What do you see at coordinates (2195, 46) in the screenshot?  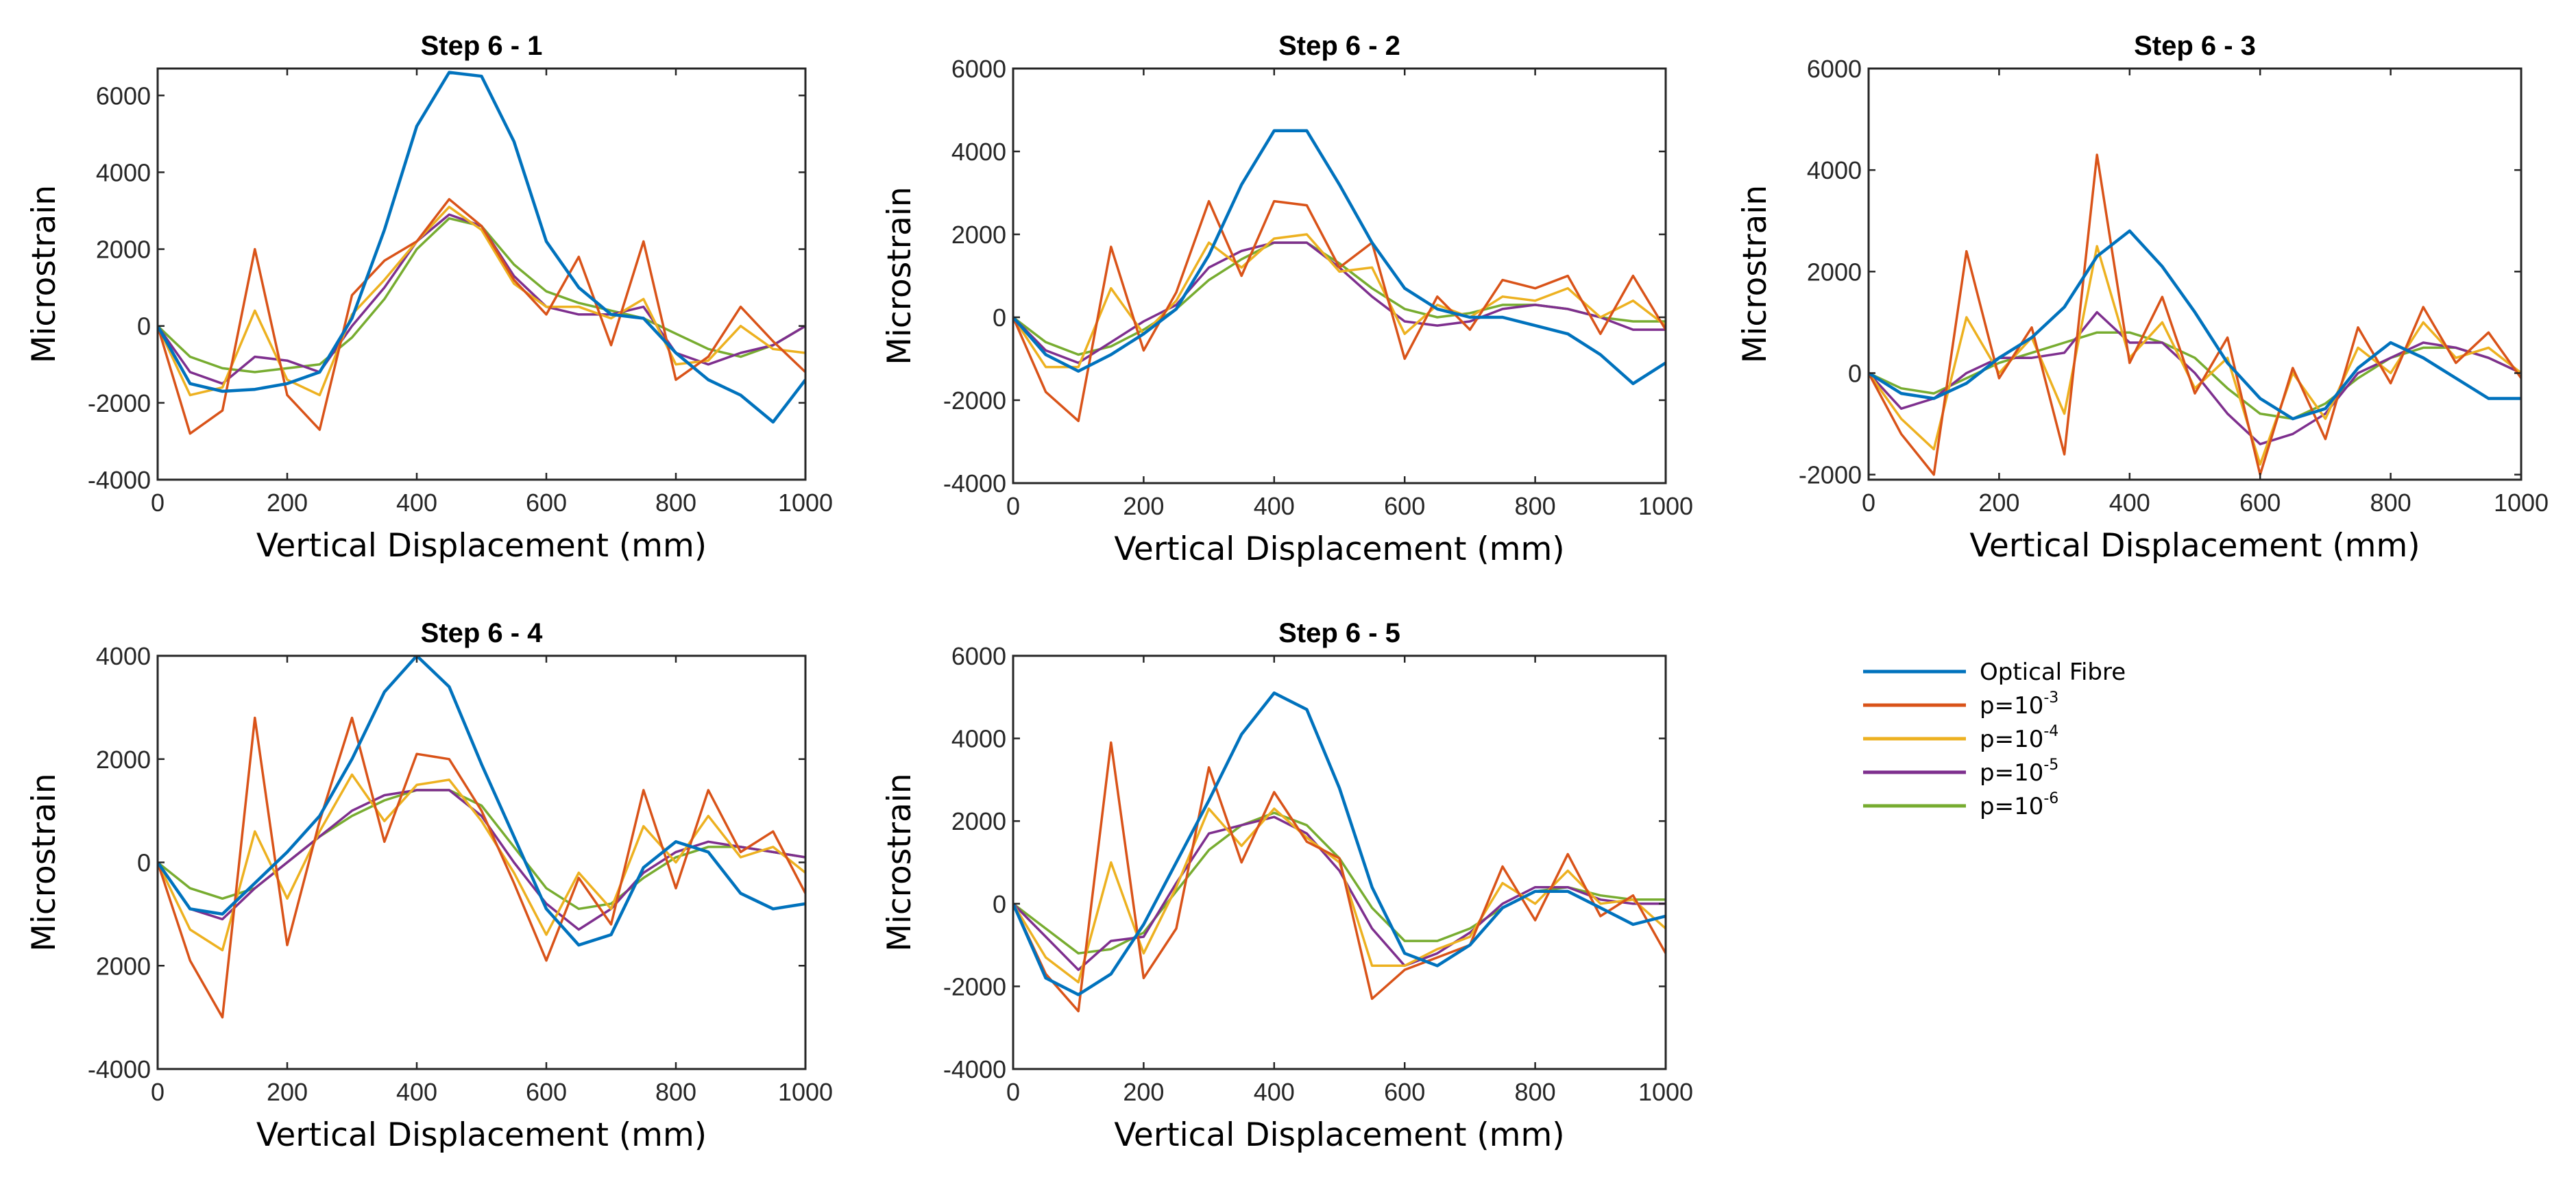 I see `chart-title: Step 6 - 3` at bounding box center [2195, 46].